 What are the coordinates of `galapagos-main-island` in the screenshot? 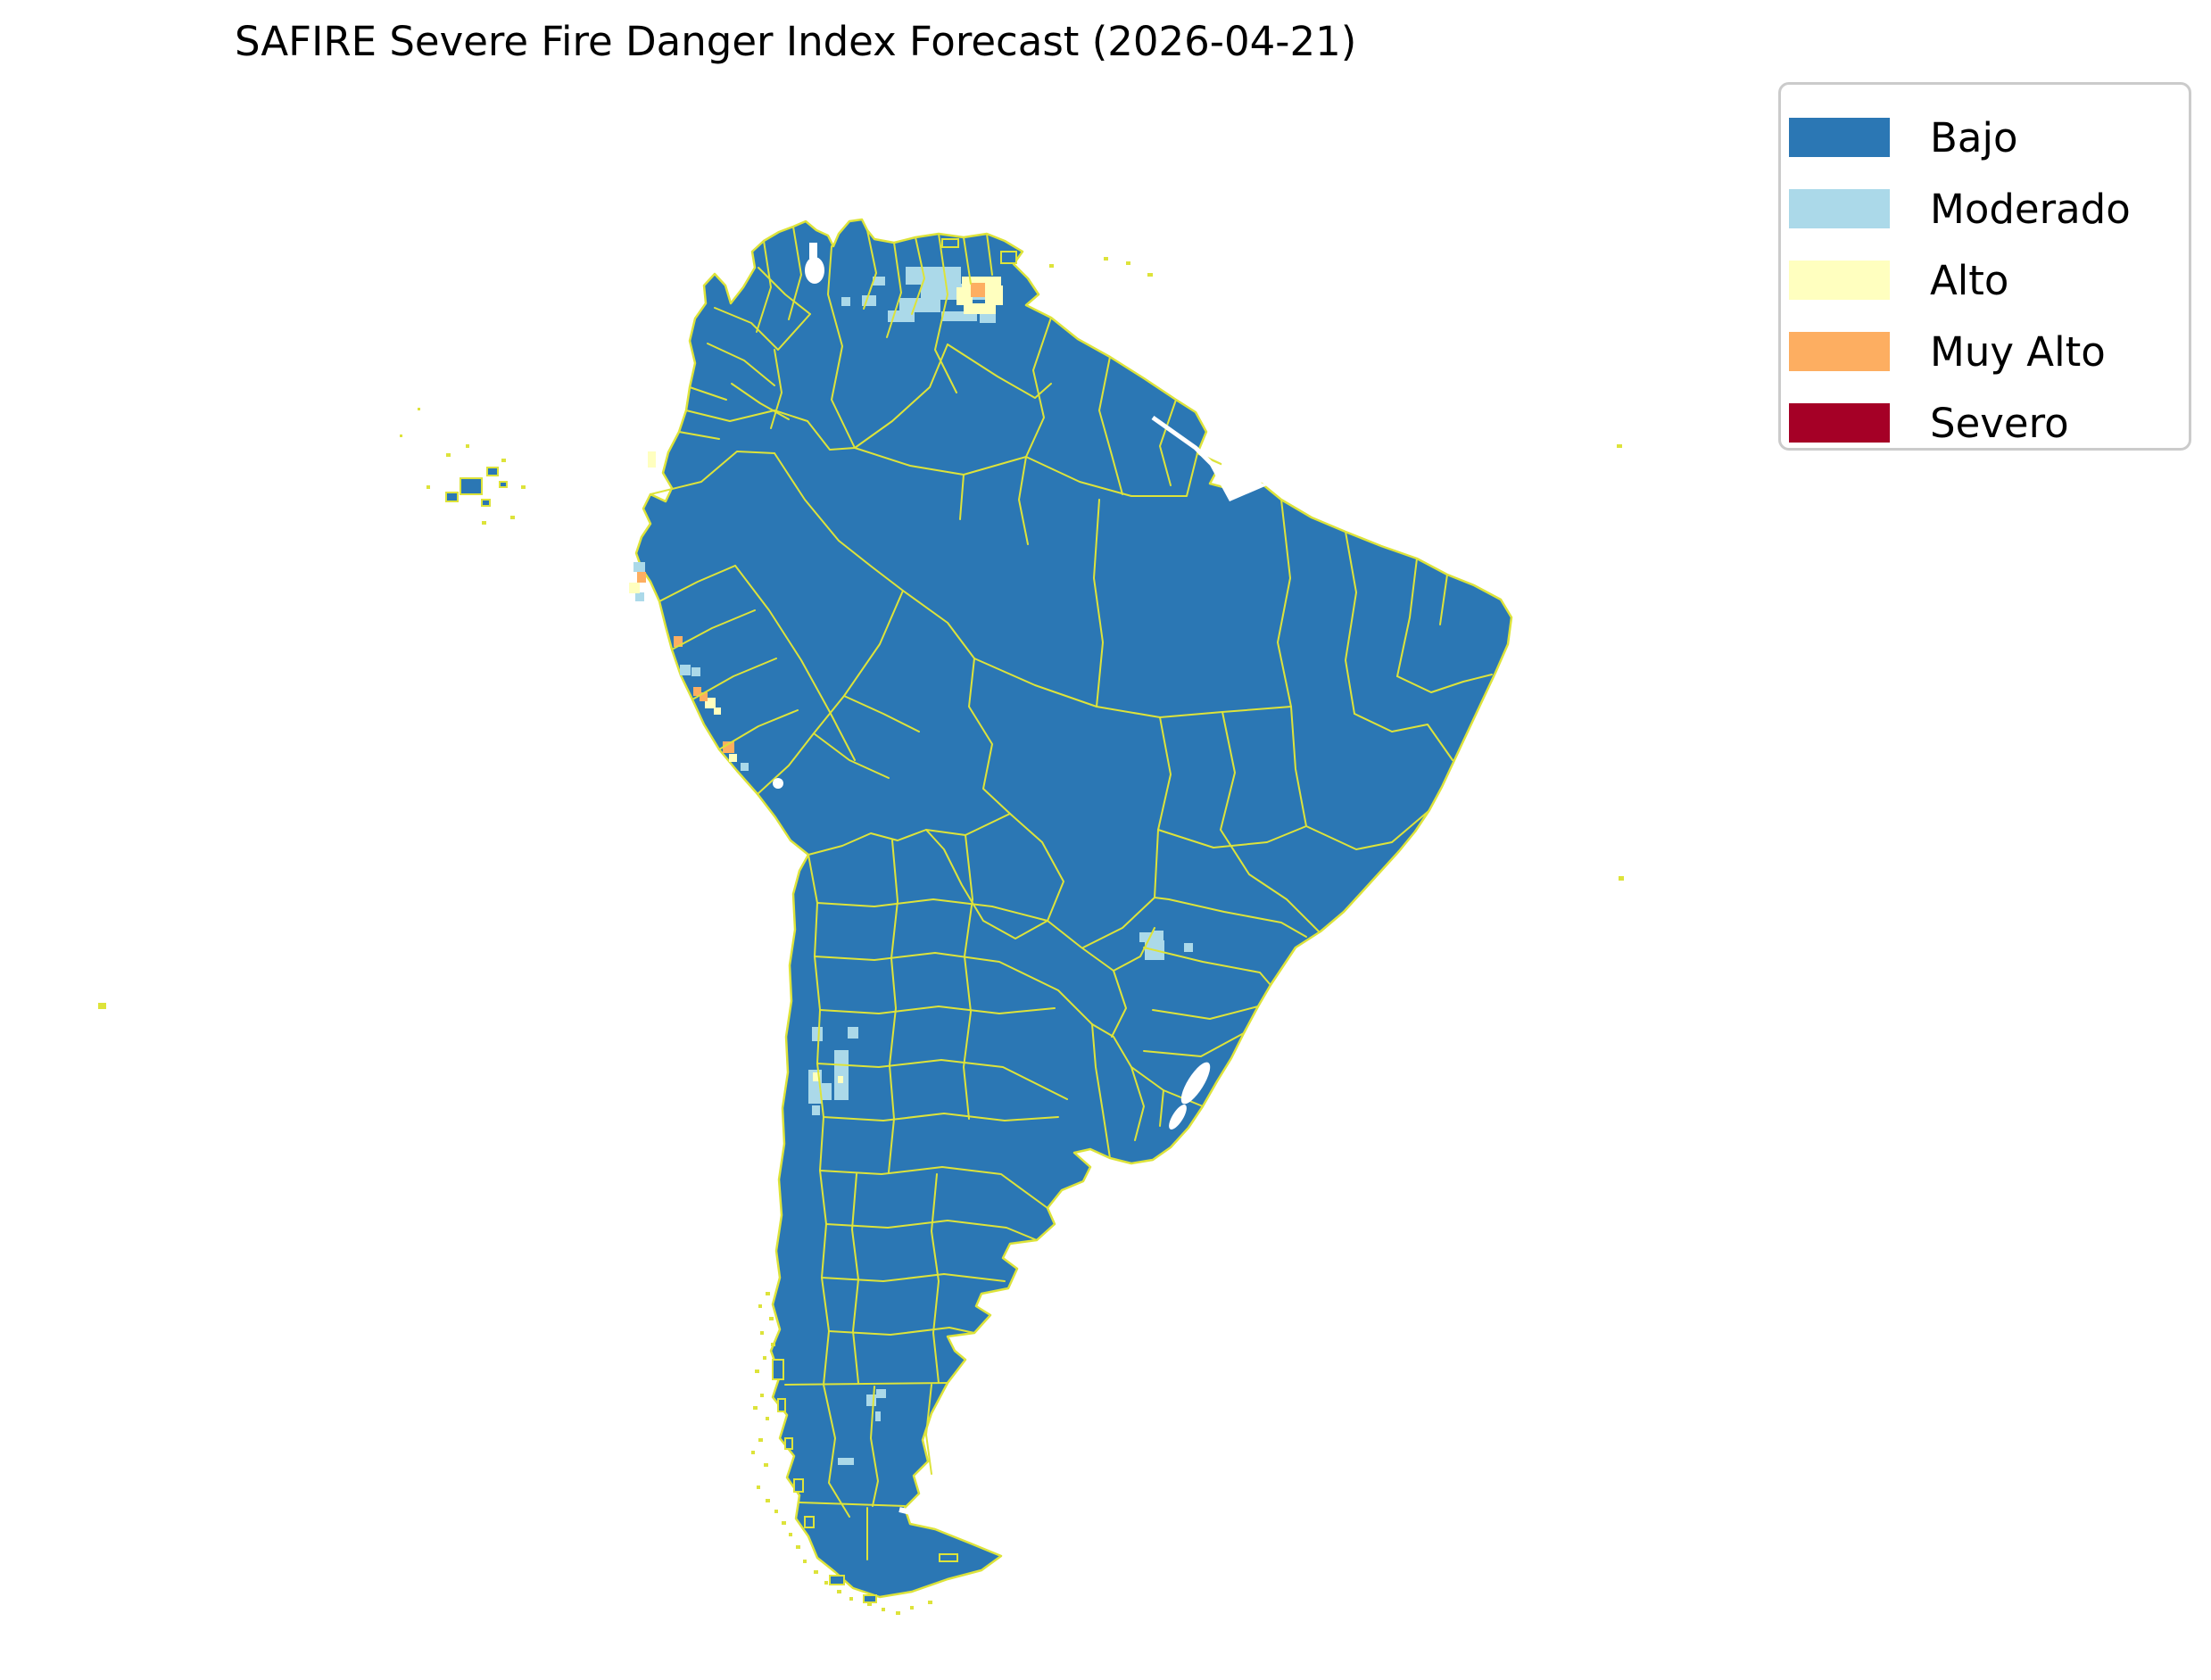 It's located at (472, 486).